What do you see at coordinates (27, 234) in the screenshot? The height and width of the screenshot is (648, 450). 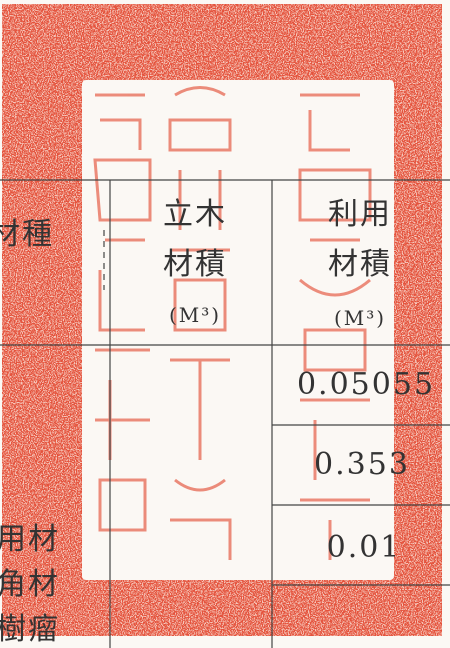 I see `species-header: 材種` at bounding box center [27, 234].